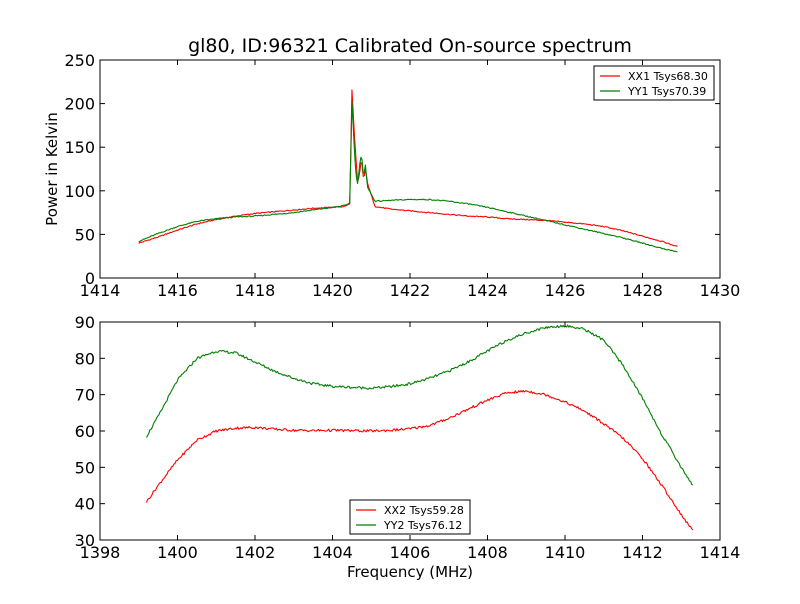  Describe the element at coordinates (52, 169) in the screenshot. I see `y-axis-title: Power in Kelvin` at that location.